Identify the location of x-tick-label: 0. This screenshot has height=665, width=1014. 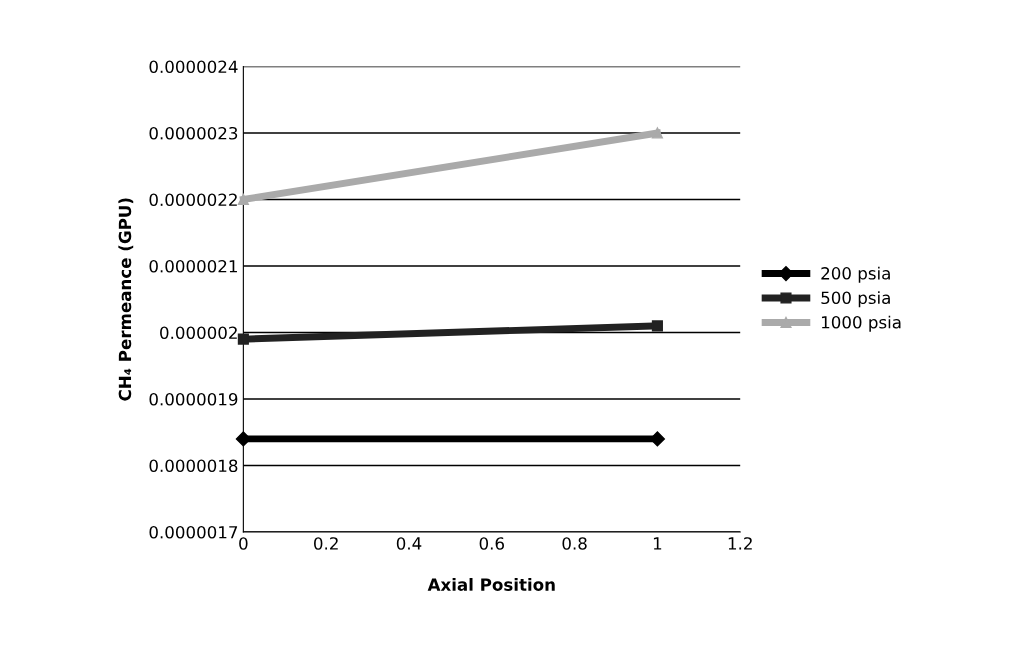
(243, 543).